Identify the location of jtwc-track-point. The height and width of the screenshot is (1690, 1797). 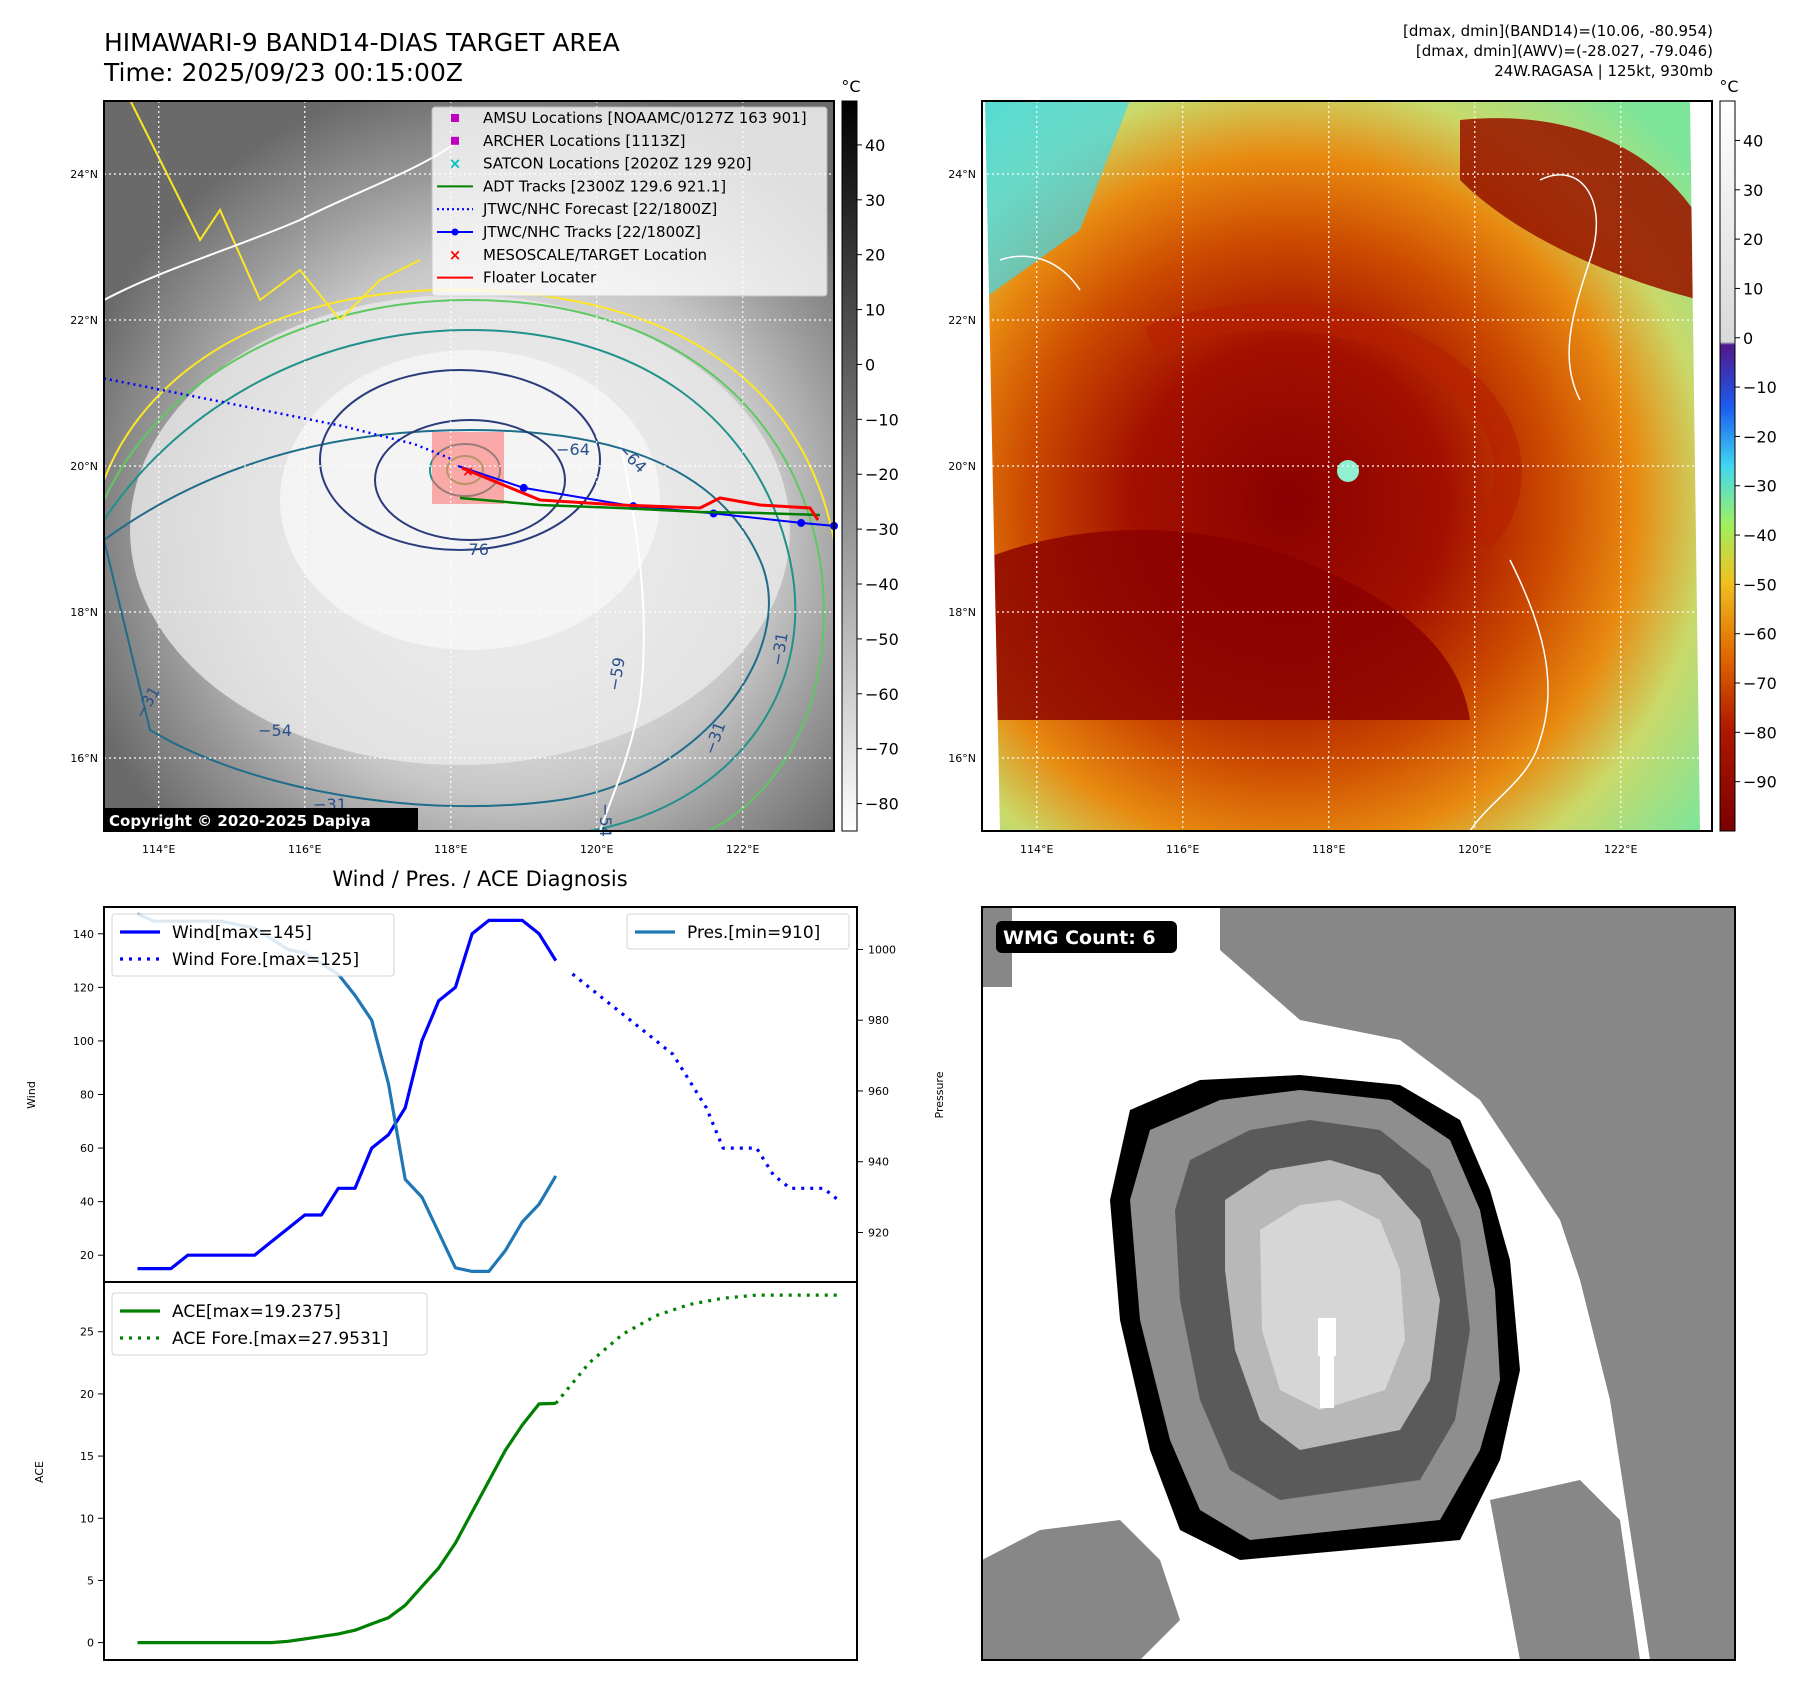
(801, 522).